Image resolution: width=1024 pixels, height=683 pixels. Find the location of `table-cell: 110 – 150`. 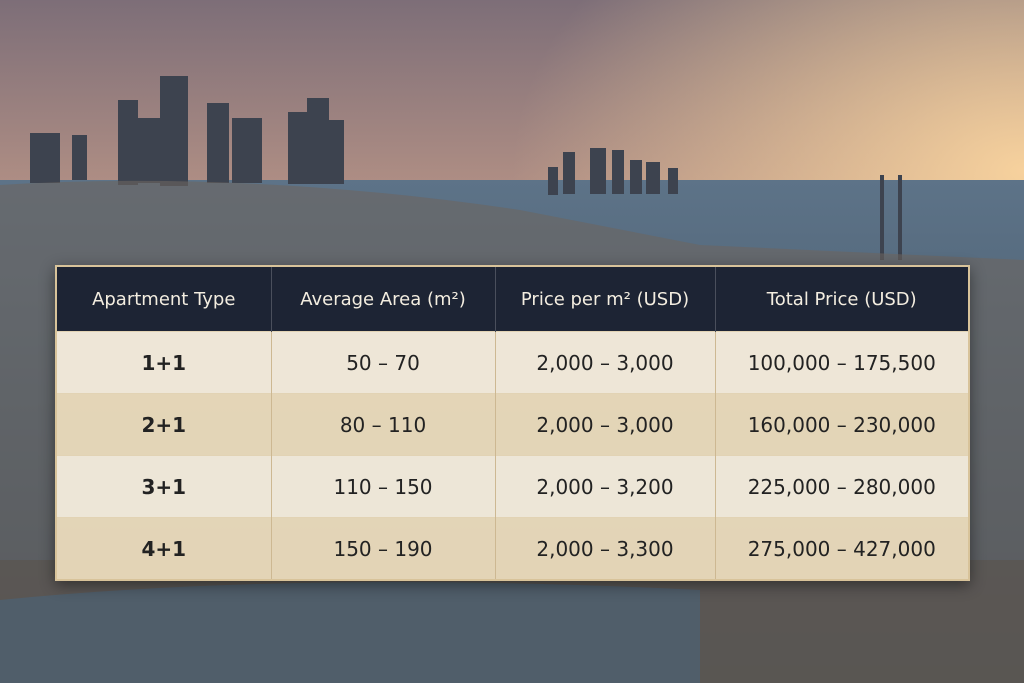

table-cell: 110 – 150 is located at coordinates (383, 486).